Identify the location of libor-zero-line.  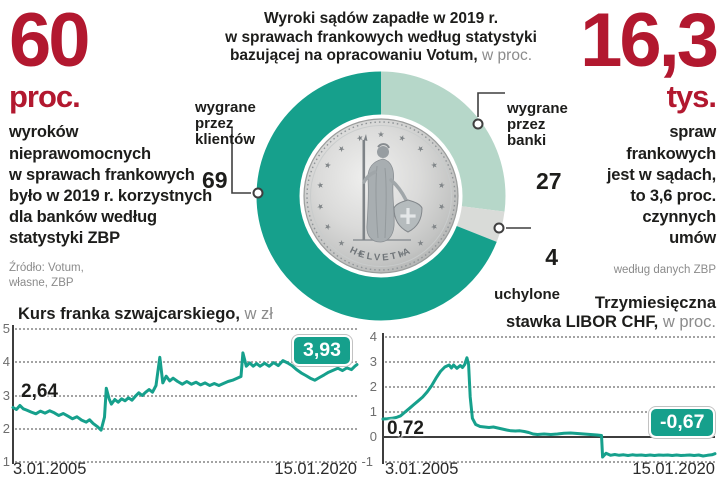
(548, 437).